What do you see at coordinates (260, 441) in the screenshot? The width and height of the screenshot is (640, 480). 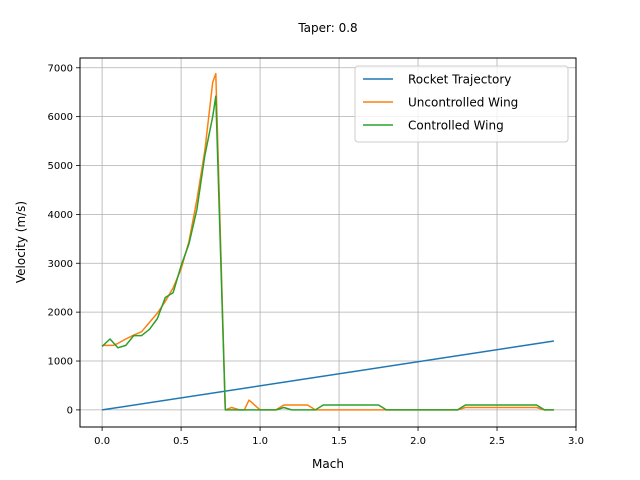 I see `x-tick-label: 1.0` at bounding box center [260, 441].